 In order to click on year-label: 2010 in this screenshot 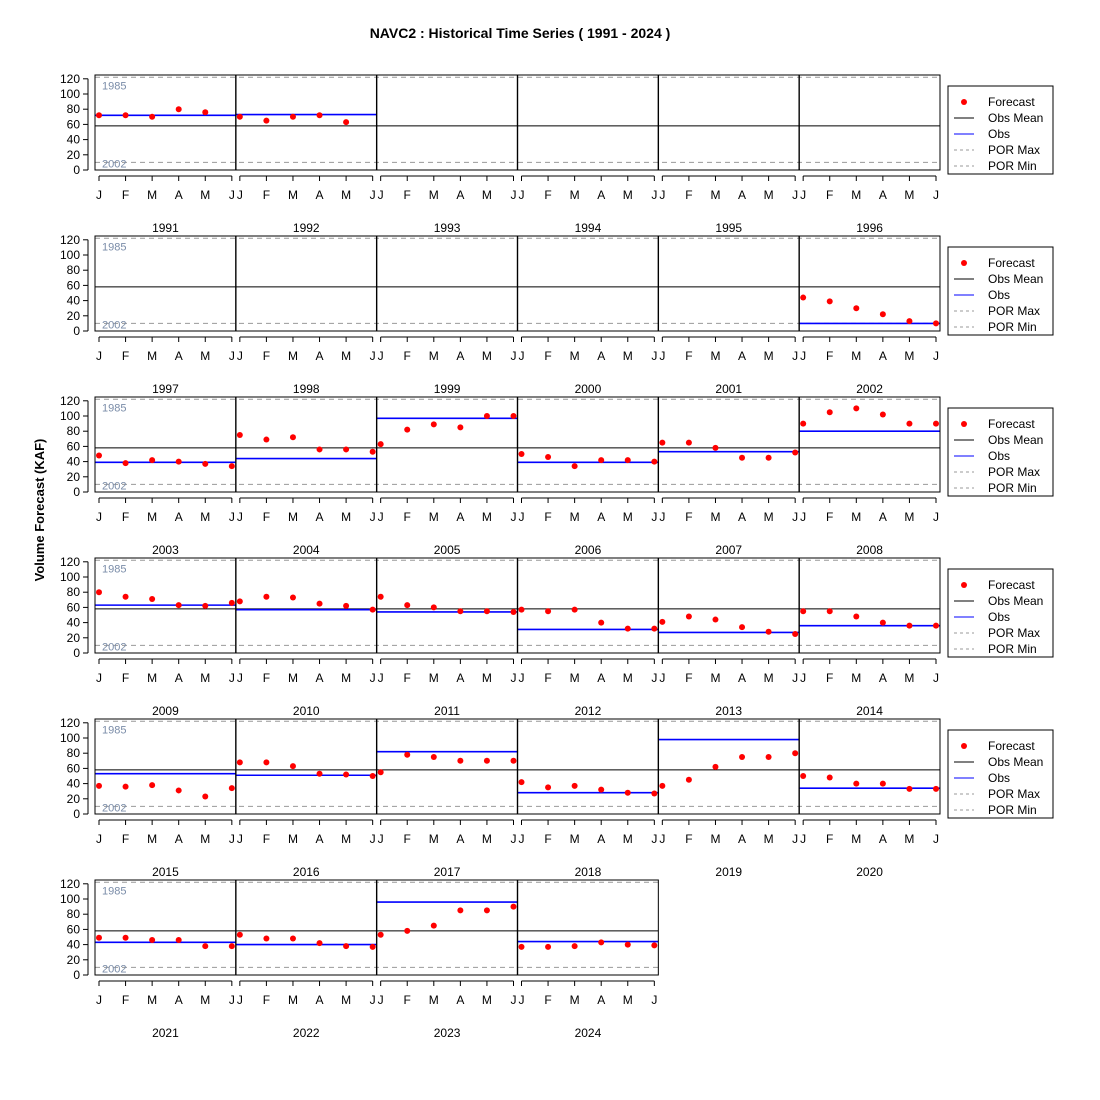, I will do `click(306, 711)`.